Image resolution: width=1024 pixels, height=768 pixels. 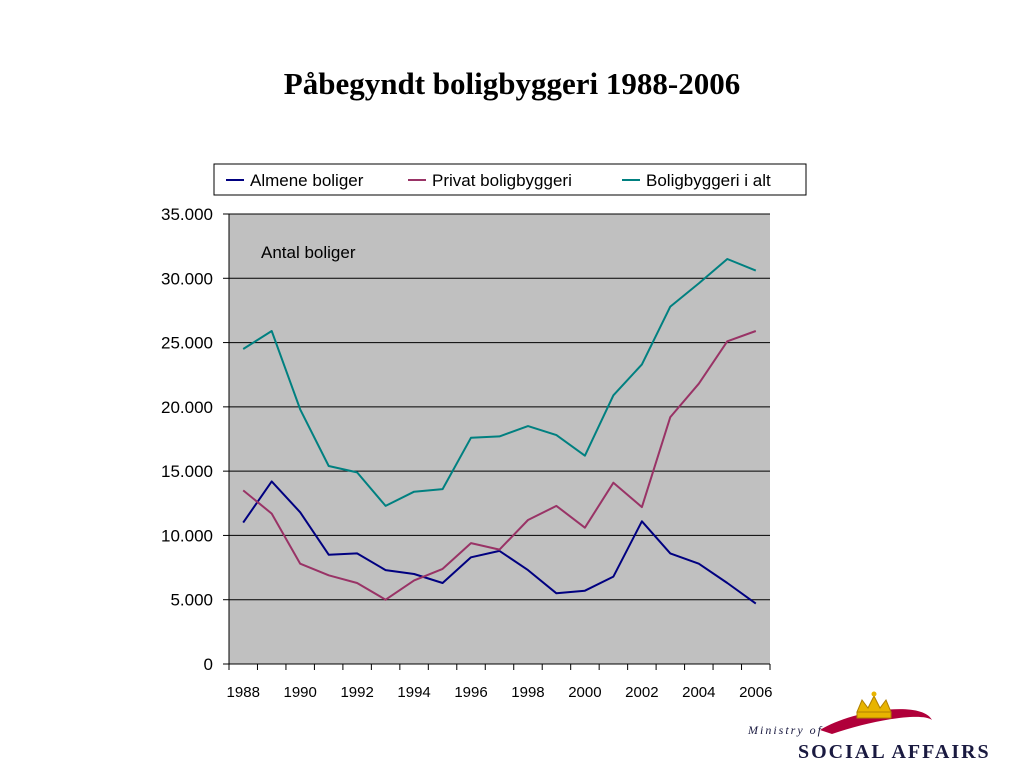 I want to click on crown-icon, so click(x=874, y=705).